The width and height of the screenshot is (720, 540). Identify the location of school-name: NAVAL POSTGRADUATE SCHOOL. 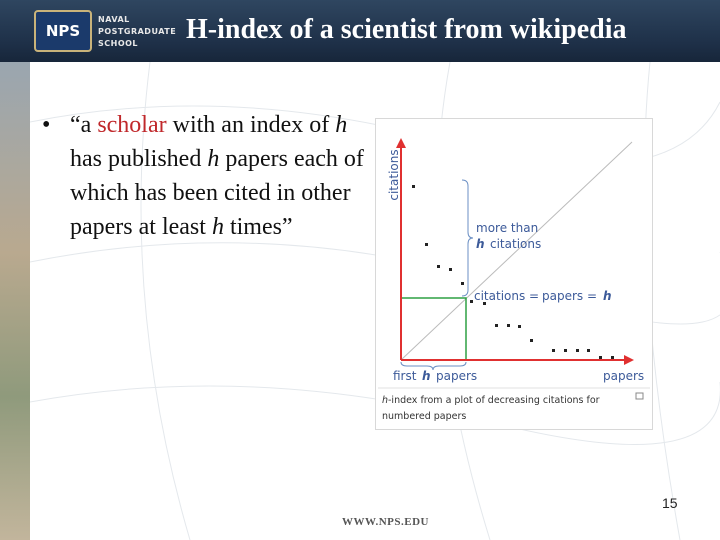
(137, 32).